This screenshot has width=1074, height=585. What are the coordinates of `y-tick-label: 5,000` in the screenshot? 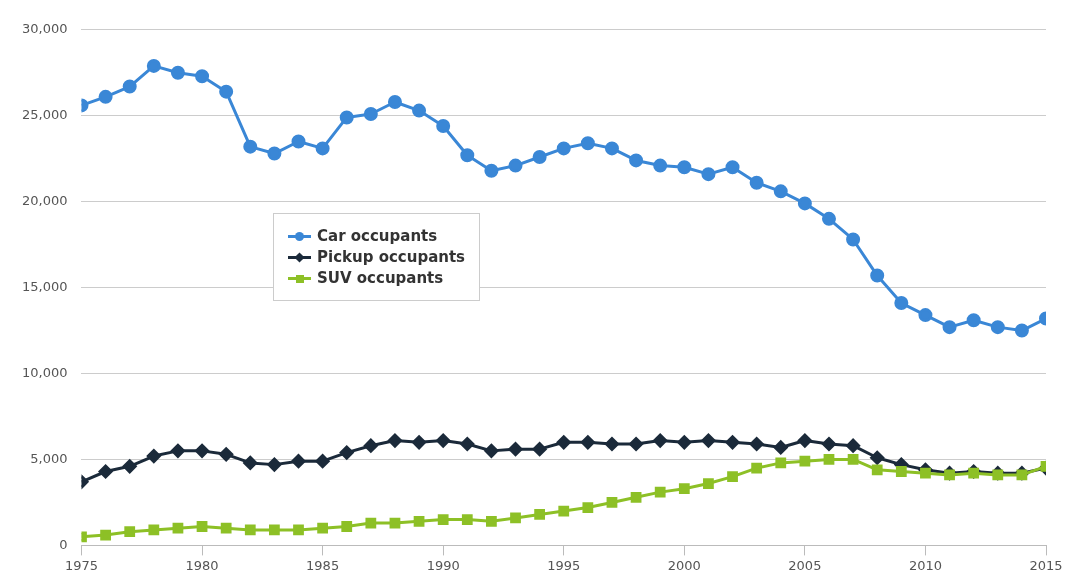 It's located at (49, 458).